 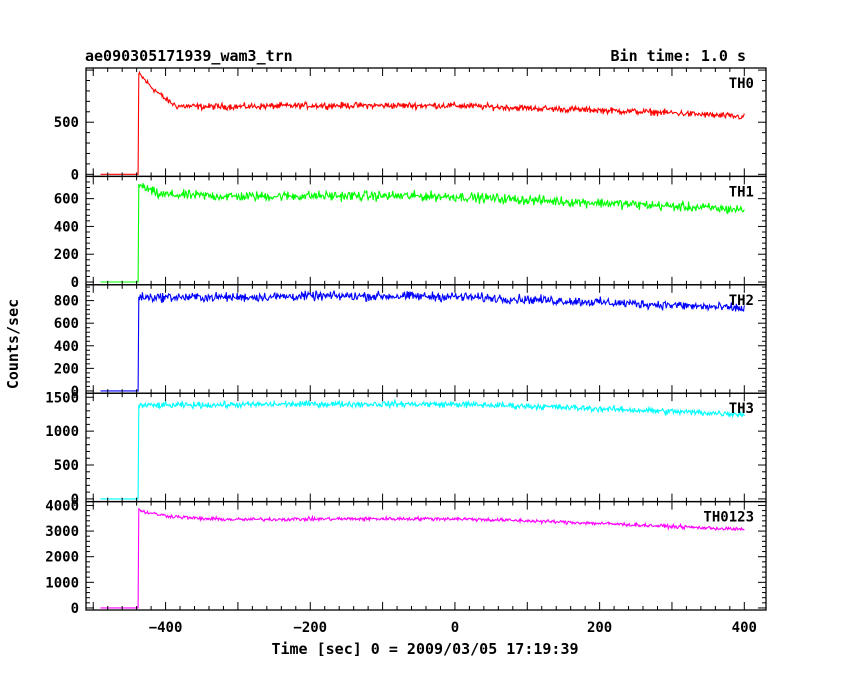 I want to click on y-tick-label-th0: 500, so click(x=66, y=123).